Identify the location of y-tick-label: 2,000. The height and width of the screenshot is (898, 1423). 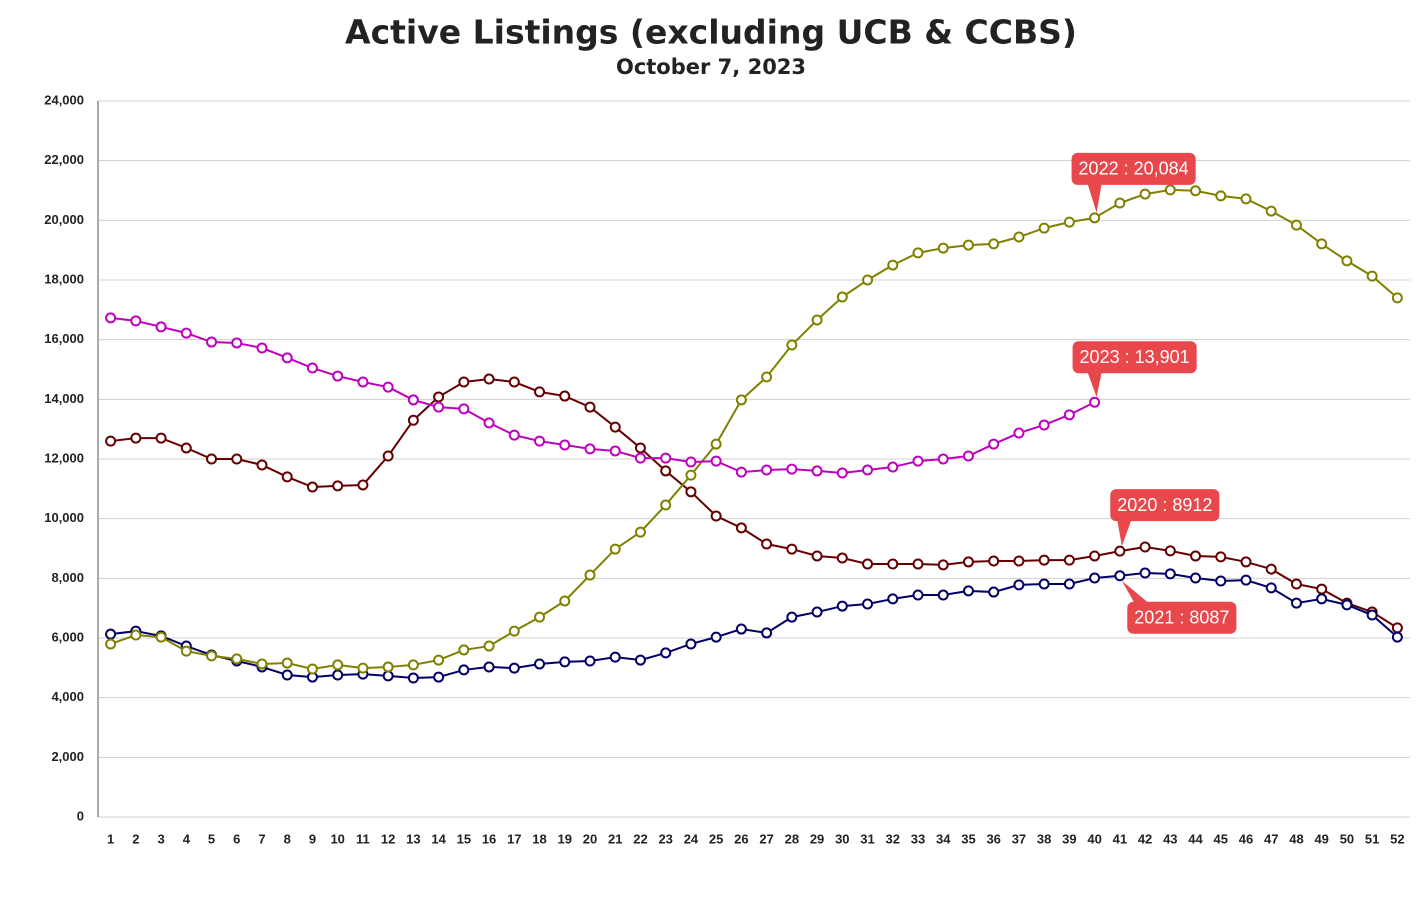
(67, 756).